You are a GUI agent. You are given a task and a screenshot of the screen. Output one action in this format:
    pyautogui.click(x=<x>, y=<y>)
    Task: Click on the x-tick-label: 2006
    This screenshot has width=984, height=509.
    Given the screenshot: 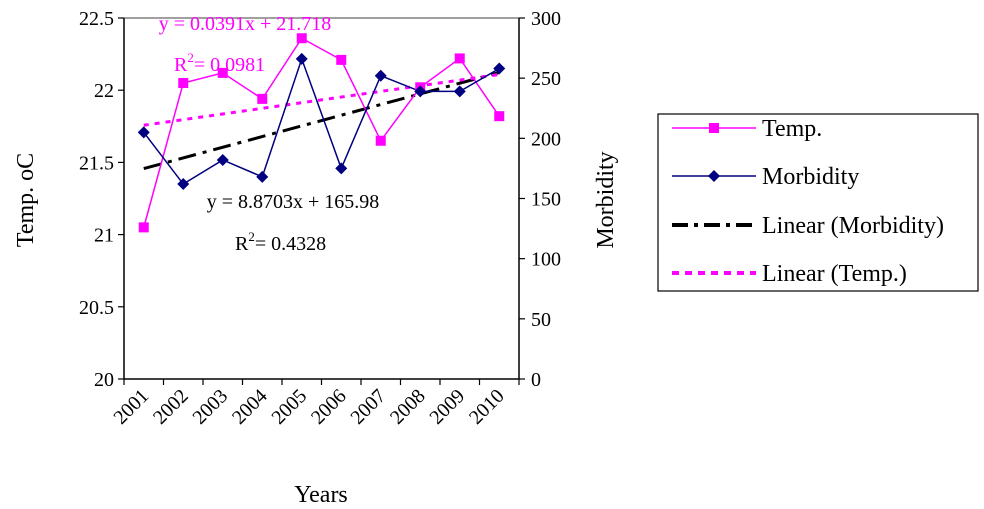 What is the action you would take?
    pyautogui.click(x=329, y=407)
    